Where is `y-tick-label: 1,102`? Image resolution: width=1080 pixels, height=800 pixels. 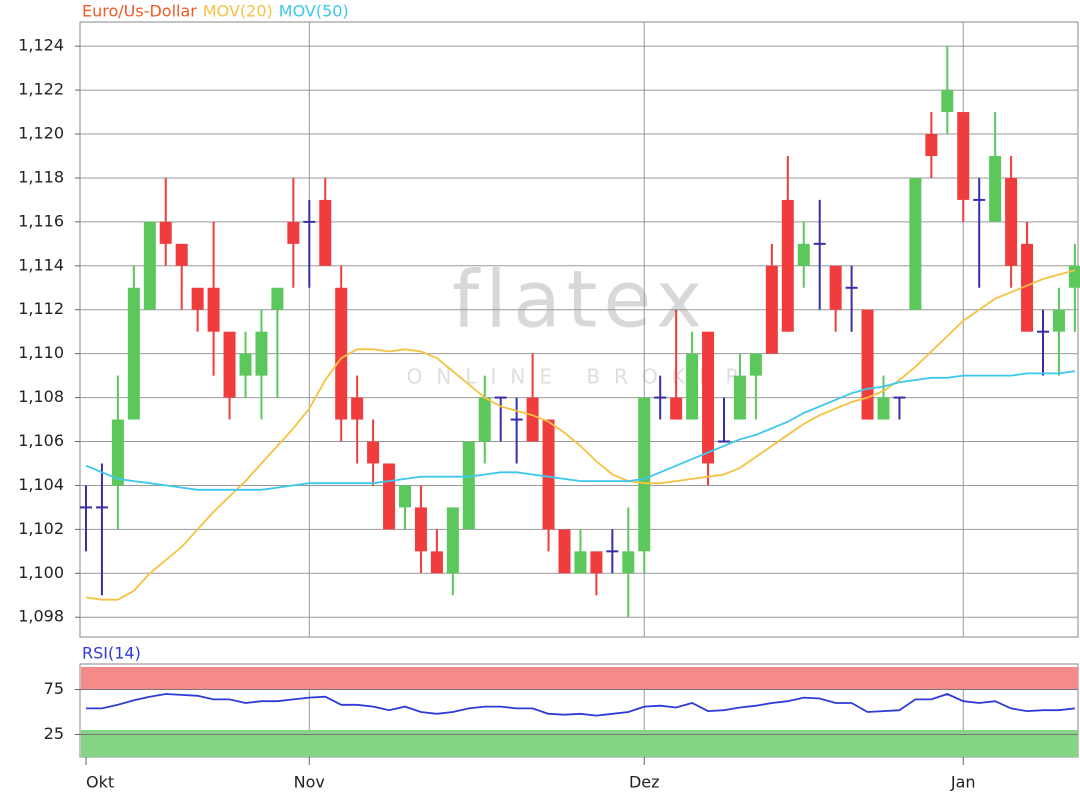 y-tick-label: 1,102 is located at coordinates (41, 528).